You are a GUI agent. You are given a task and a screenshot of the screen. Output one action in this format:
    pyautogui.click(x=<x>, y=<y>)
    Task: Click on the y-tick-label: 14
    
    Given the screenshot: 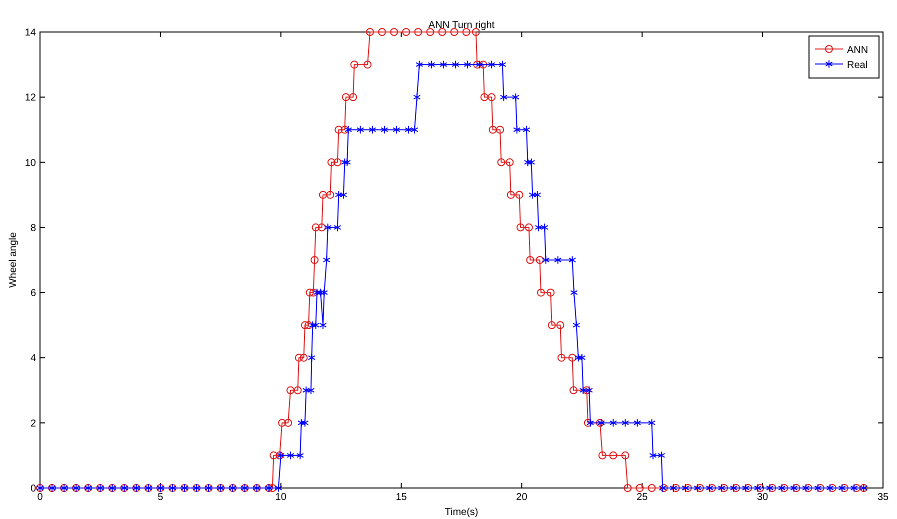 What is the action you would take?
    pyautogui.click(x=30, y=33)
    